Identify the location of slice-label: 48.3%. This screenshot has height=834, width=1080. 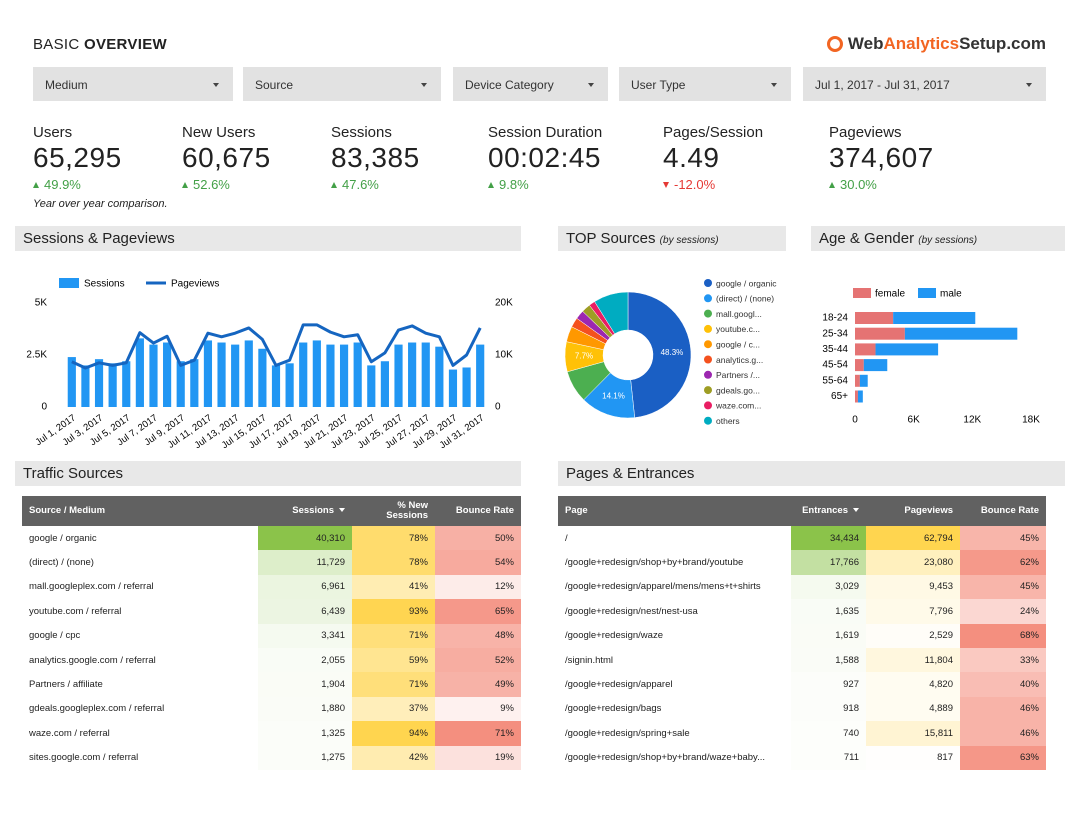
(672, 352).